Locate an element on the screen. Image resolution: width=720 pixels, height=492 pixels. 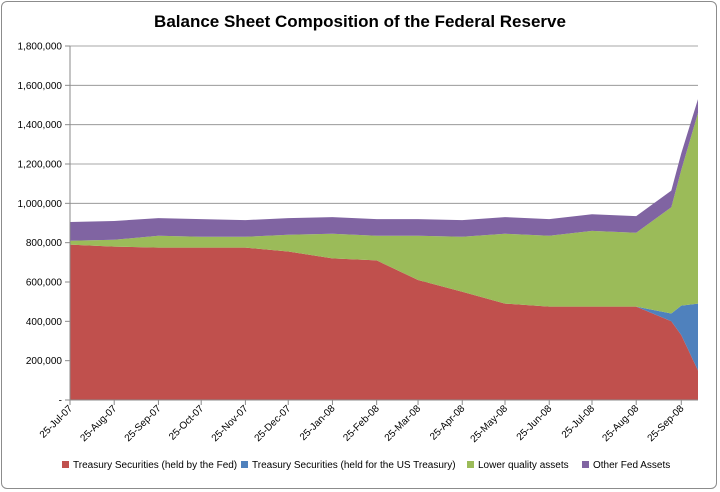
x-tick-label: 25-Oct-07 is located at coordinates (187, 423).